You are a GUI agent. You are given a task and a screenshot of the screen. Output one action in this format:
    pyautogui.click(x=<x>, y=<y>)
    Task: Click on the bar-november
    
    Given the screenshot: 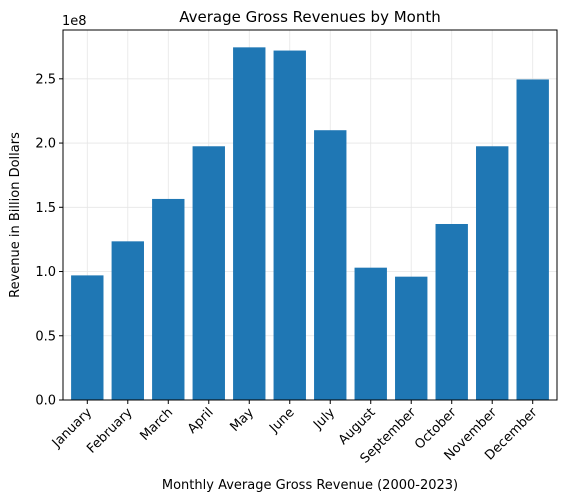 What is the action you would take?
    pyautogui.click(x=492, y=273)
    